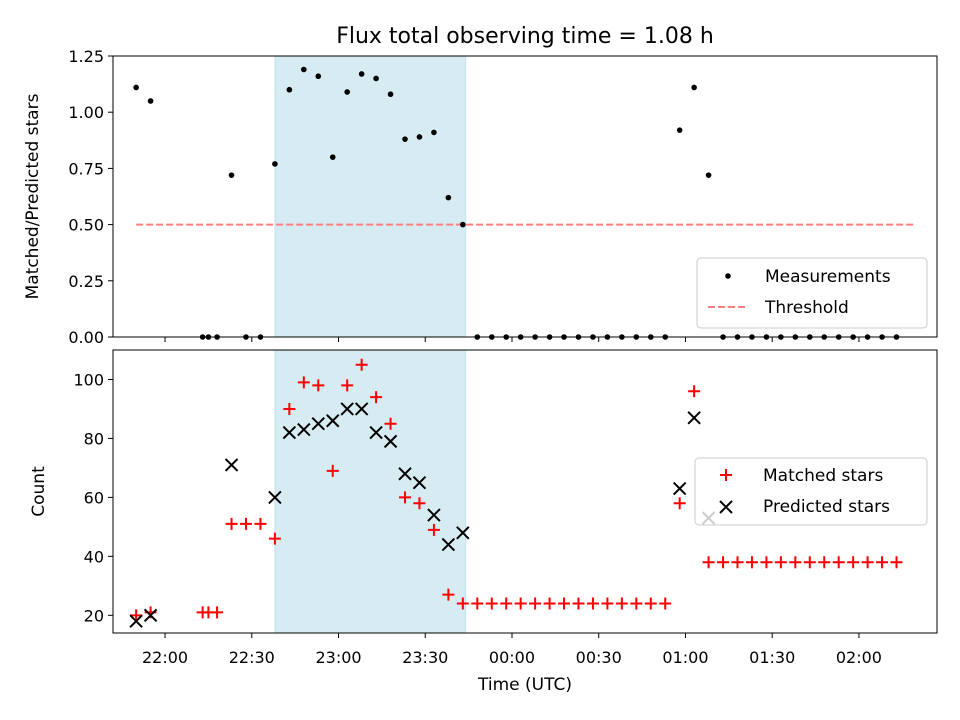  Describe the element at coordinates (370, 196) in the screenshot. I see `top-highlight-span` at that location.